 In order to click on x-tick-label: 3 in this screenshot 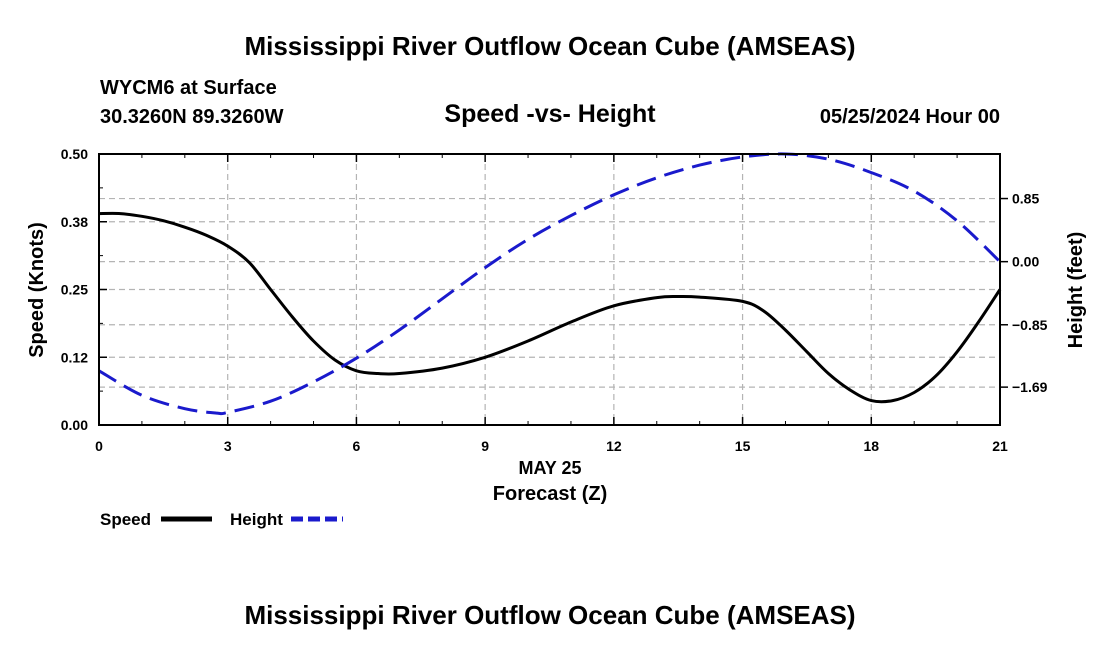, I will do `click(228, 446)`.